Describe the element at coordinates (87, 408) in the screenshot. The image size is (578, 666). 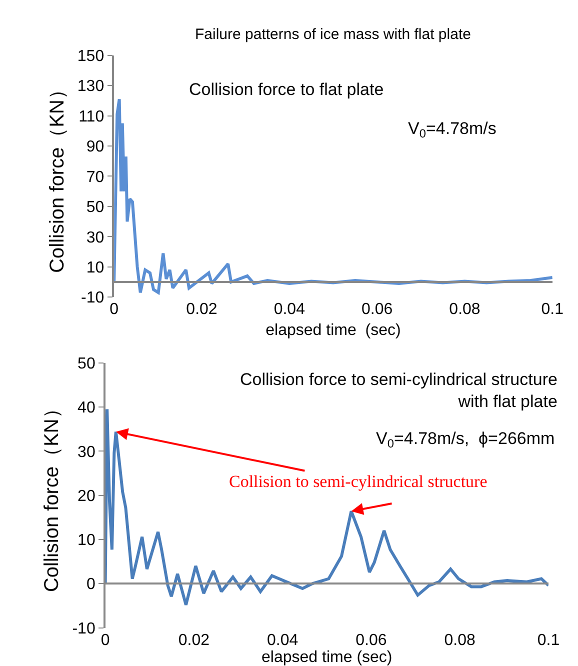
I see `y-tick-label: 40` at that location.